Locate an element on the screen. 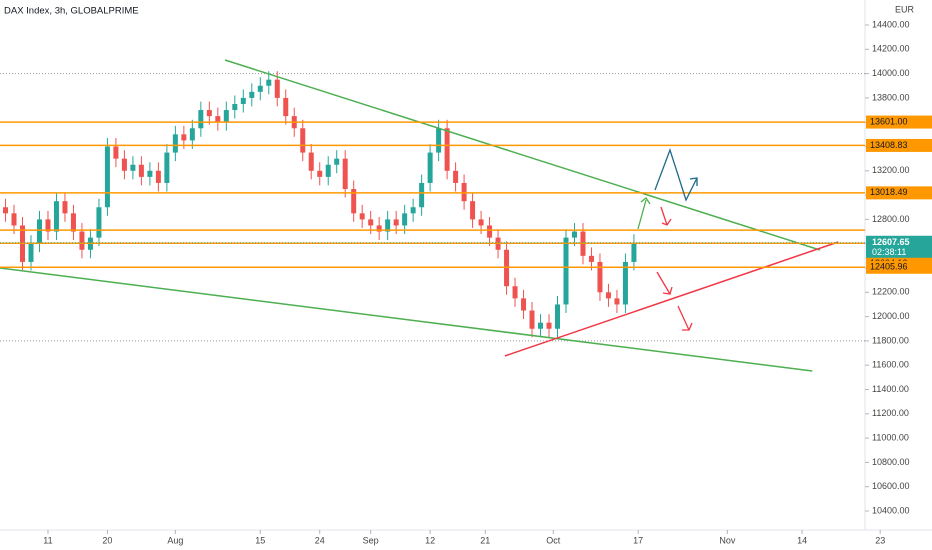  y-tick-label: 14200.00 is located at coordinates (891, 49).